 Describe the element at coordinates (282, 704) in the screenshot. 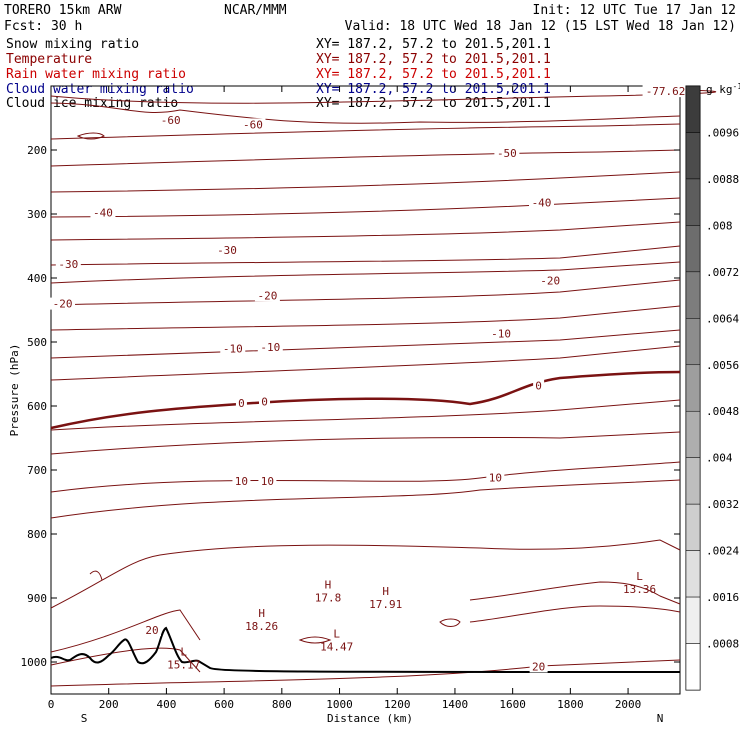

I see `x-tick-label: 800` at that location.